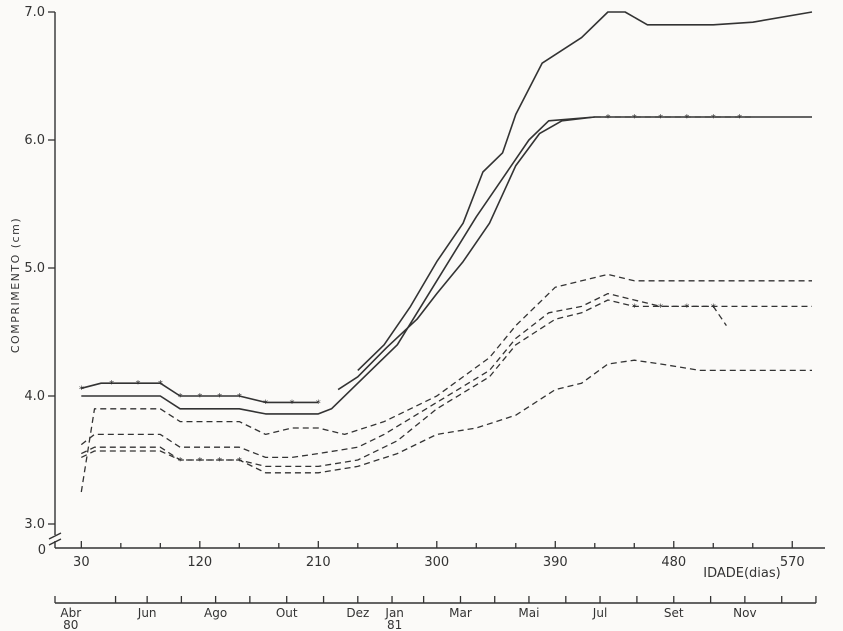 This screenshot has height=631, width=843. What do you see at coordinates (660, 118) in the screenshot?
I see `series-4-marker-2: *` at bounding box center [660, 118].